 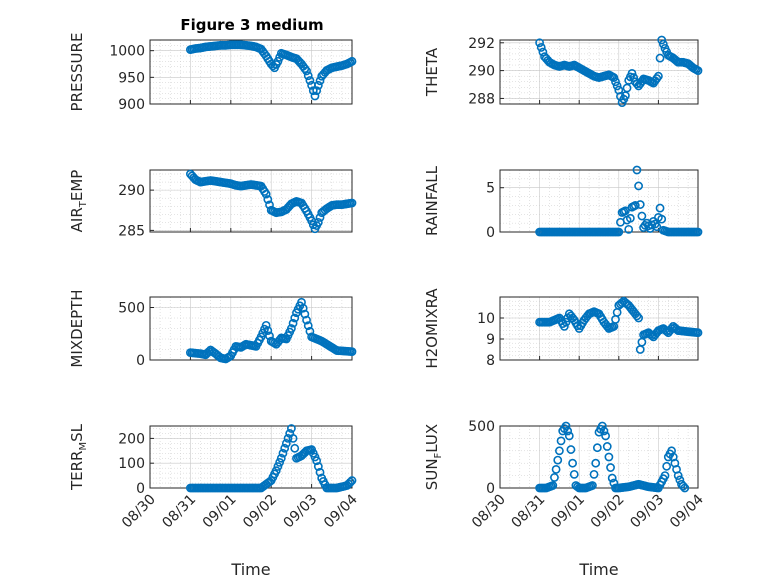 I want to click on subplot-air-temp: 285 290 AIRTEMP, so click(x=212, y=204).